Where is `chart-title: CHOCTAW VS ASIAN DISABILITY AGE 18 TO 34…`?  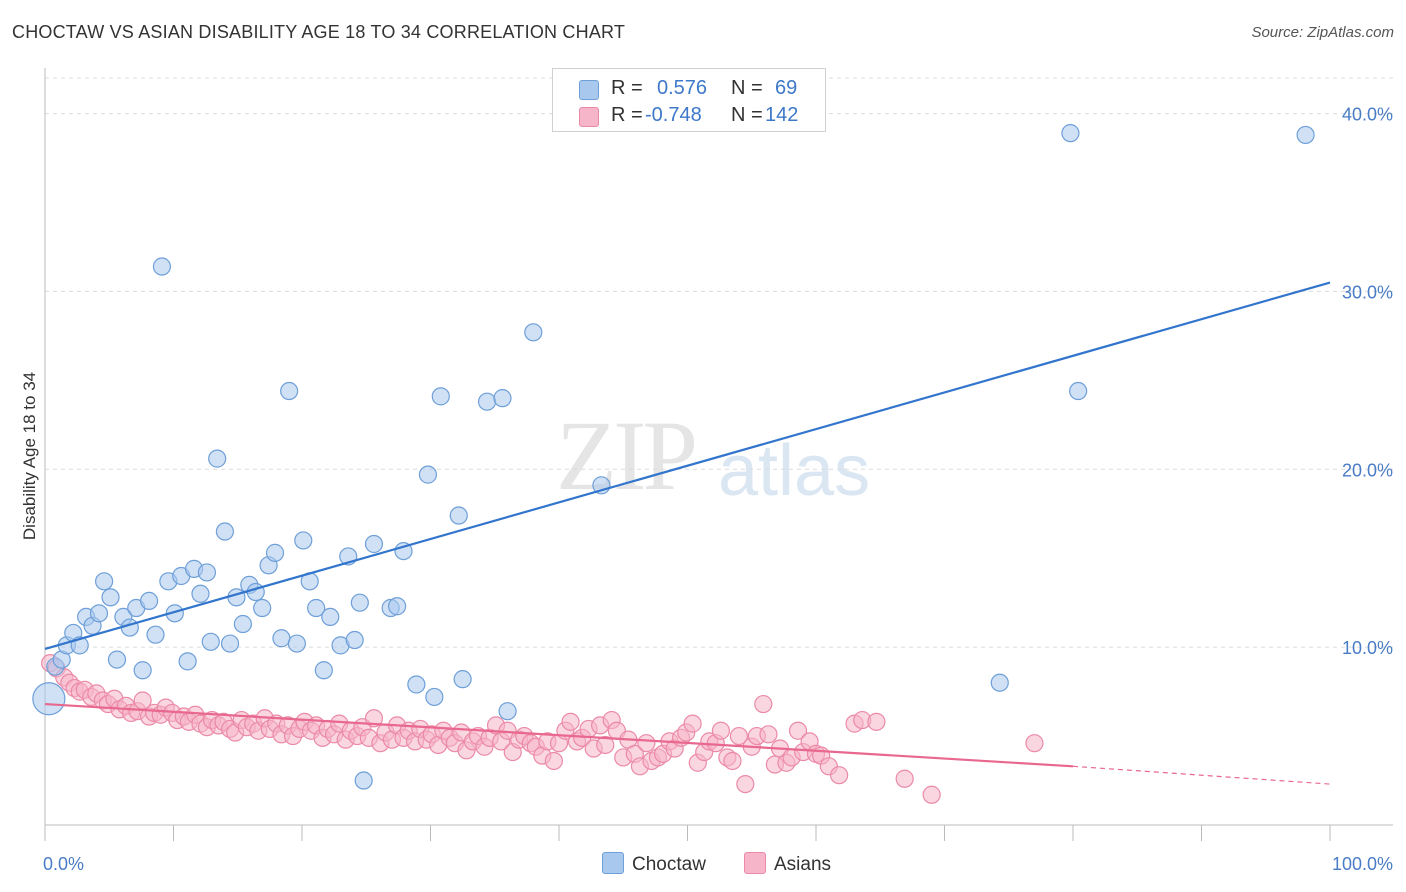
chart-title: CHOCTAW VS ASIAN DISABILITY AGE 18 TO 34… is located at coordinates (319, 32).